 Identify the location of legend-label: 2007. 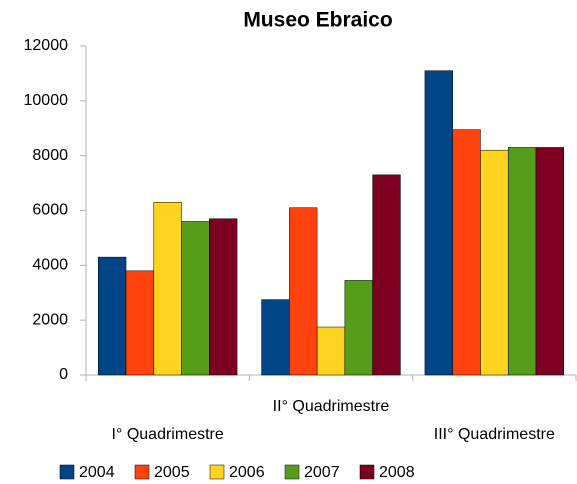
(322, 472).